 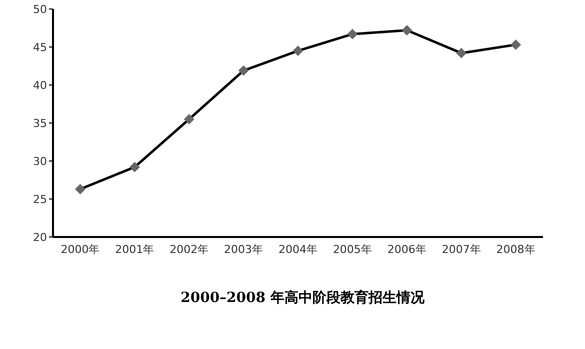 I want to click on x-tick-label: 2008年, so click(x=516, y=249).